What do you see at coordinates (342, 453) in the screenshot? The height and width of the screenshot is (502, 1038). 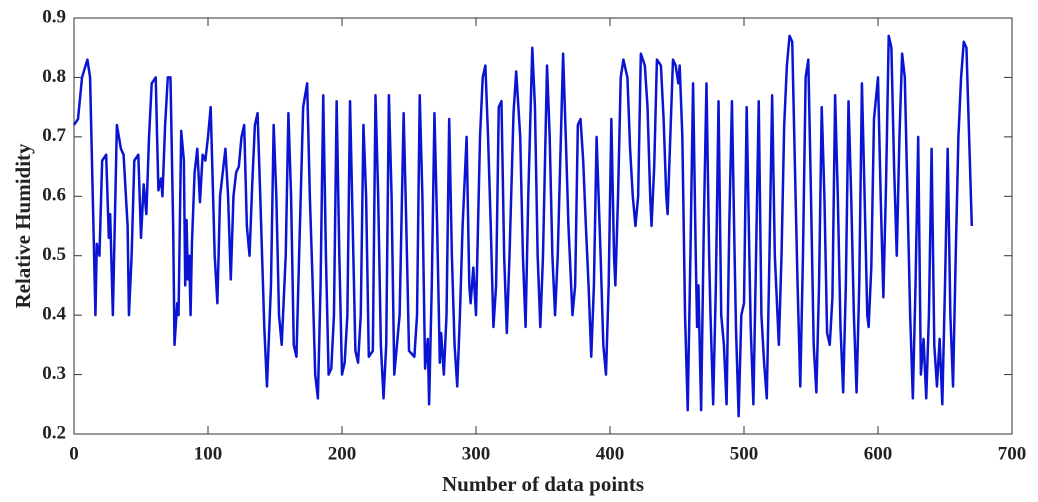 I see `x-tick-label: 200` at bounding box center [342, 453].